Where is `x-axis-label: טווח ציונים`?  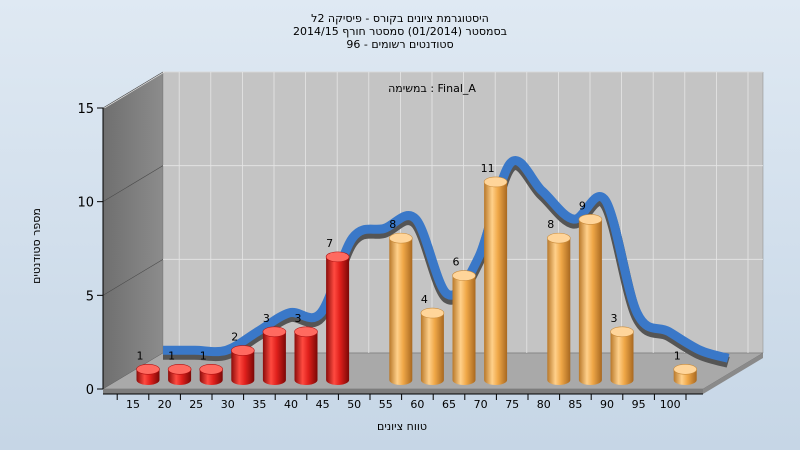 x-axis-label: טווח ציונים is located at coordinates (402, 426).